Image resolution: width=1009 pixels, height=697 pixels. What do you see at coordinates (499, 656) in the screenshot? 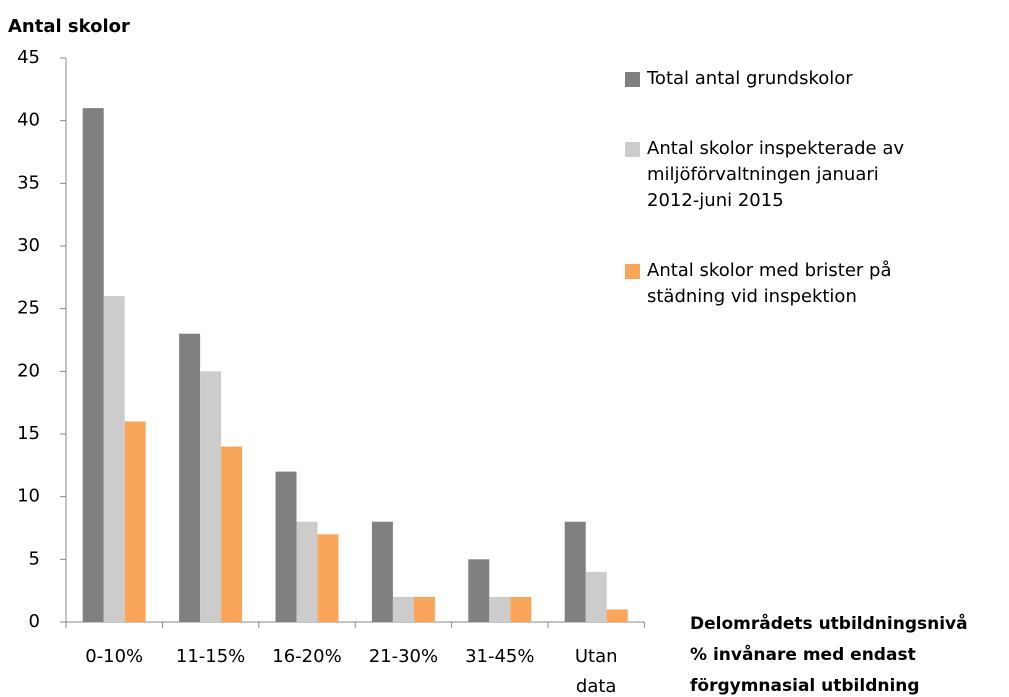
I see `x-tick-label: 31-45%` at bounding box center [499, 656].